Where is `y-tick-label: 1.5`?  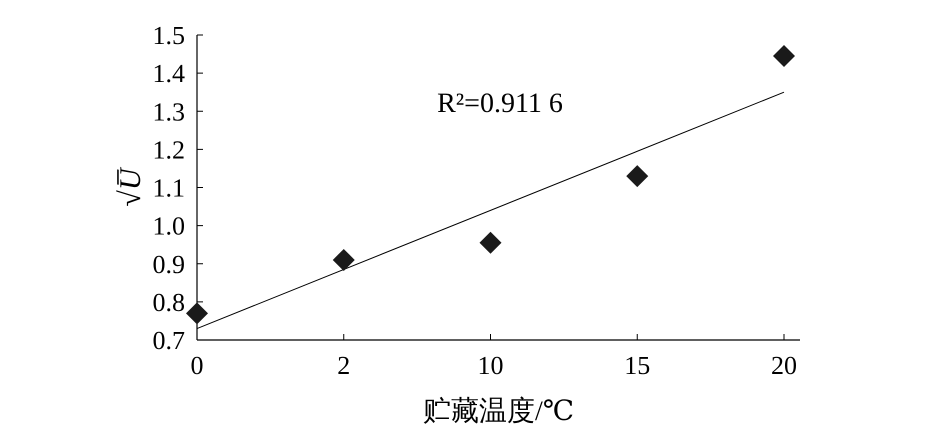 y-tick-label: 1.5 is located at coordinates (168, 35).